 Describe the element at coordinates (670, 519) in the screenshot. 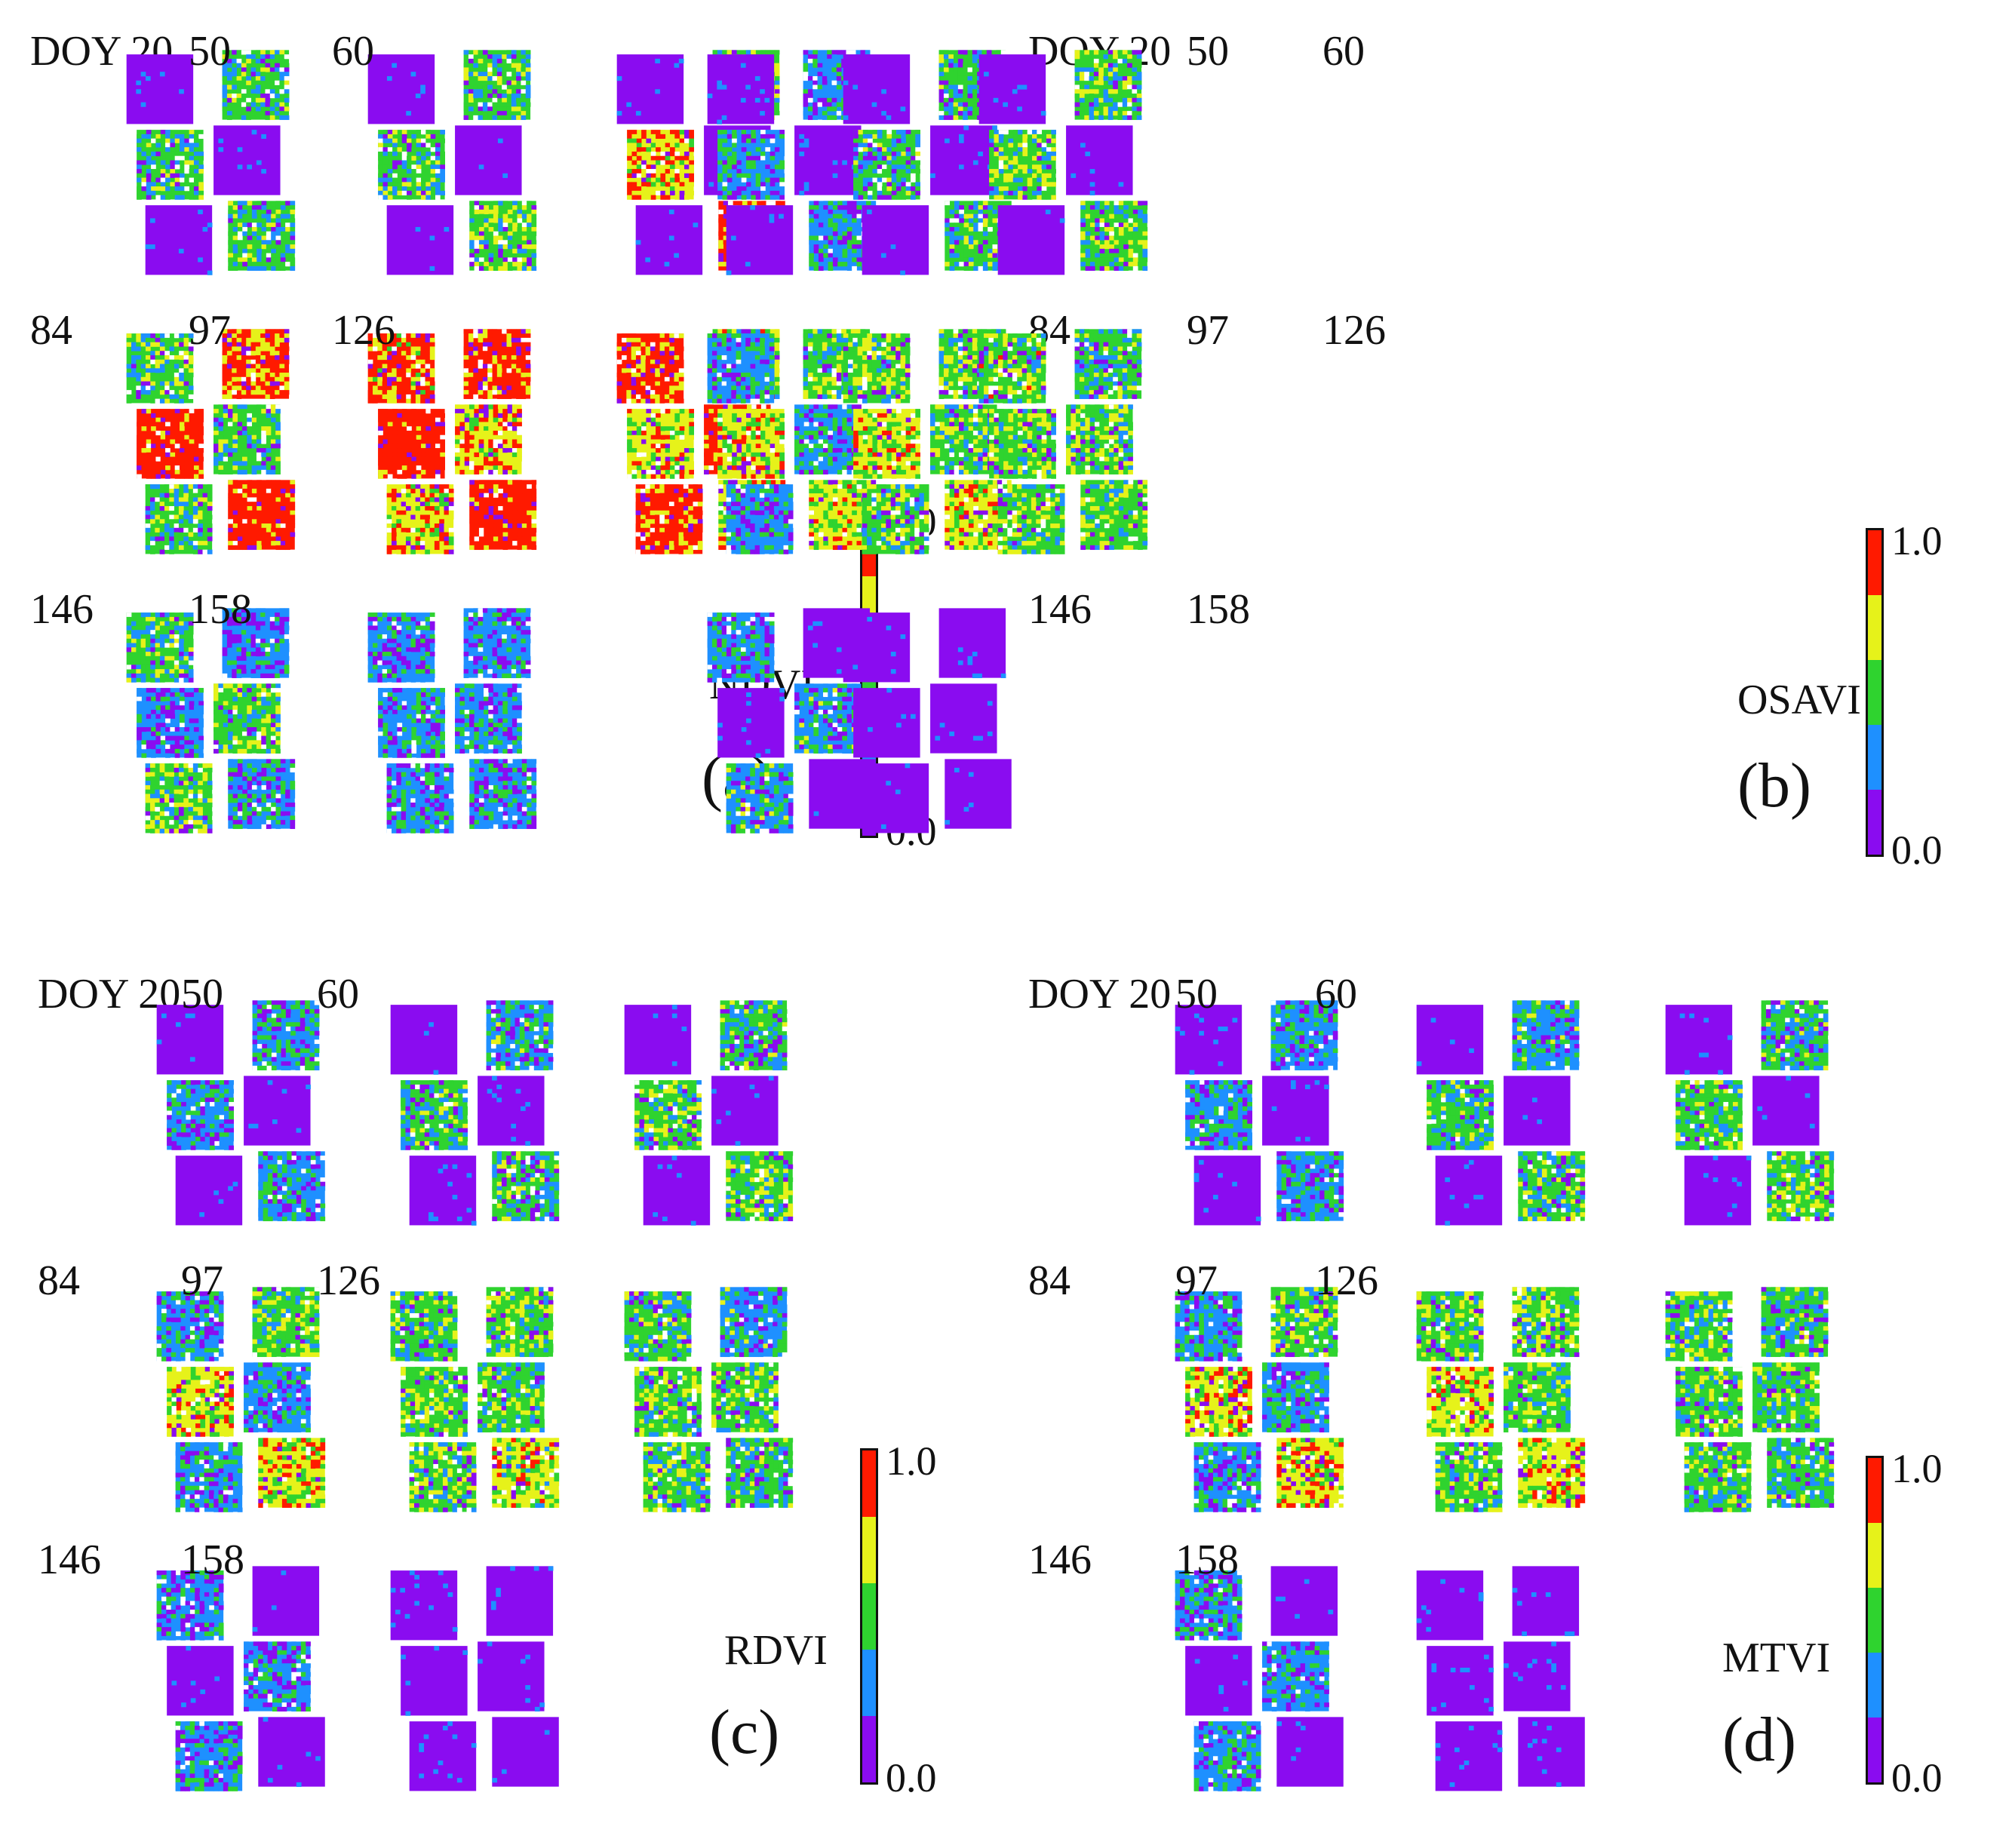

I see `field-plot` at that location.